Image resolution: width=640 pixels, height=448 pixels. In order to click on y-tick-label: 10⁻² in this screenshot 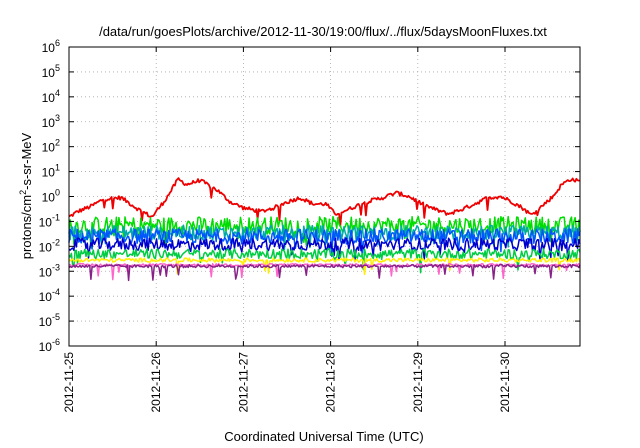, I will do `click(49, 245)`.